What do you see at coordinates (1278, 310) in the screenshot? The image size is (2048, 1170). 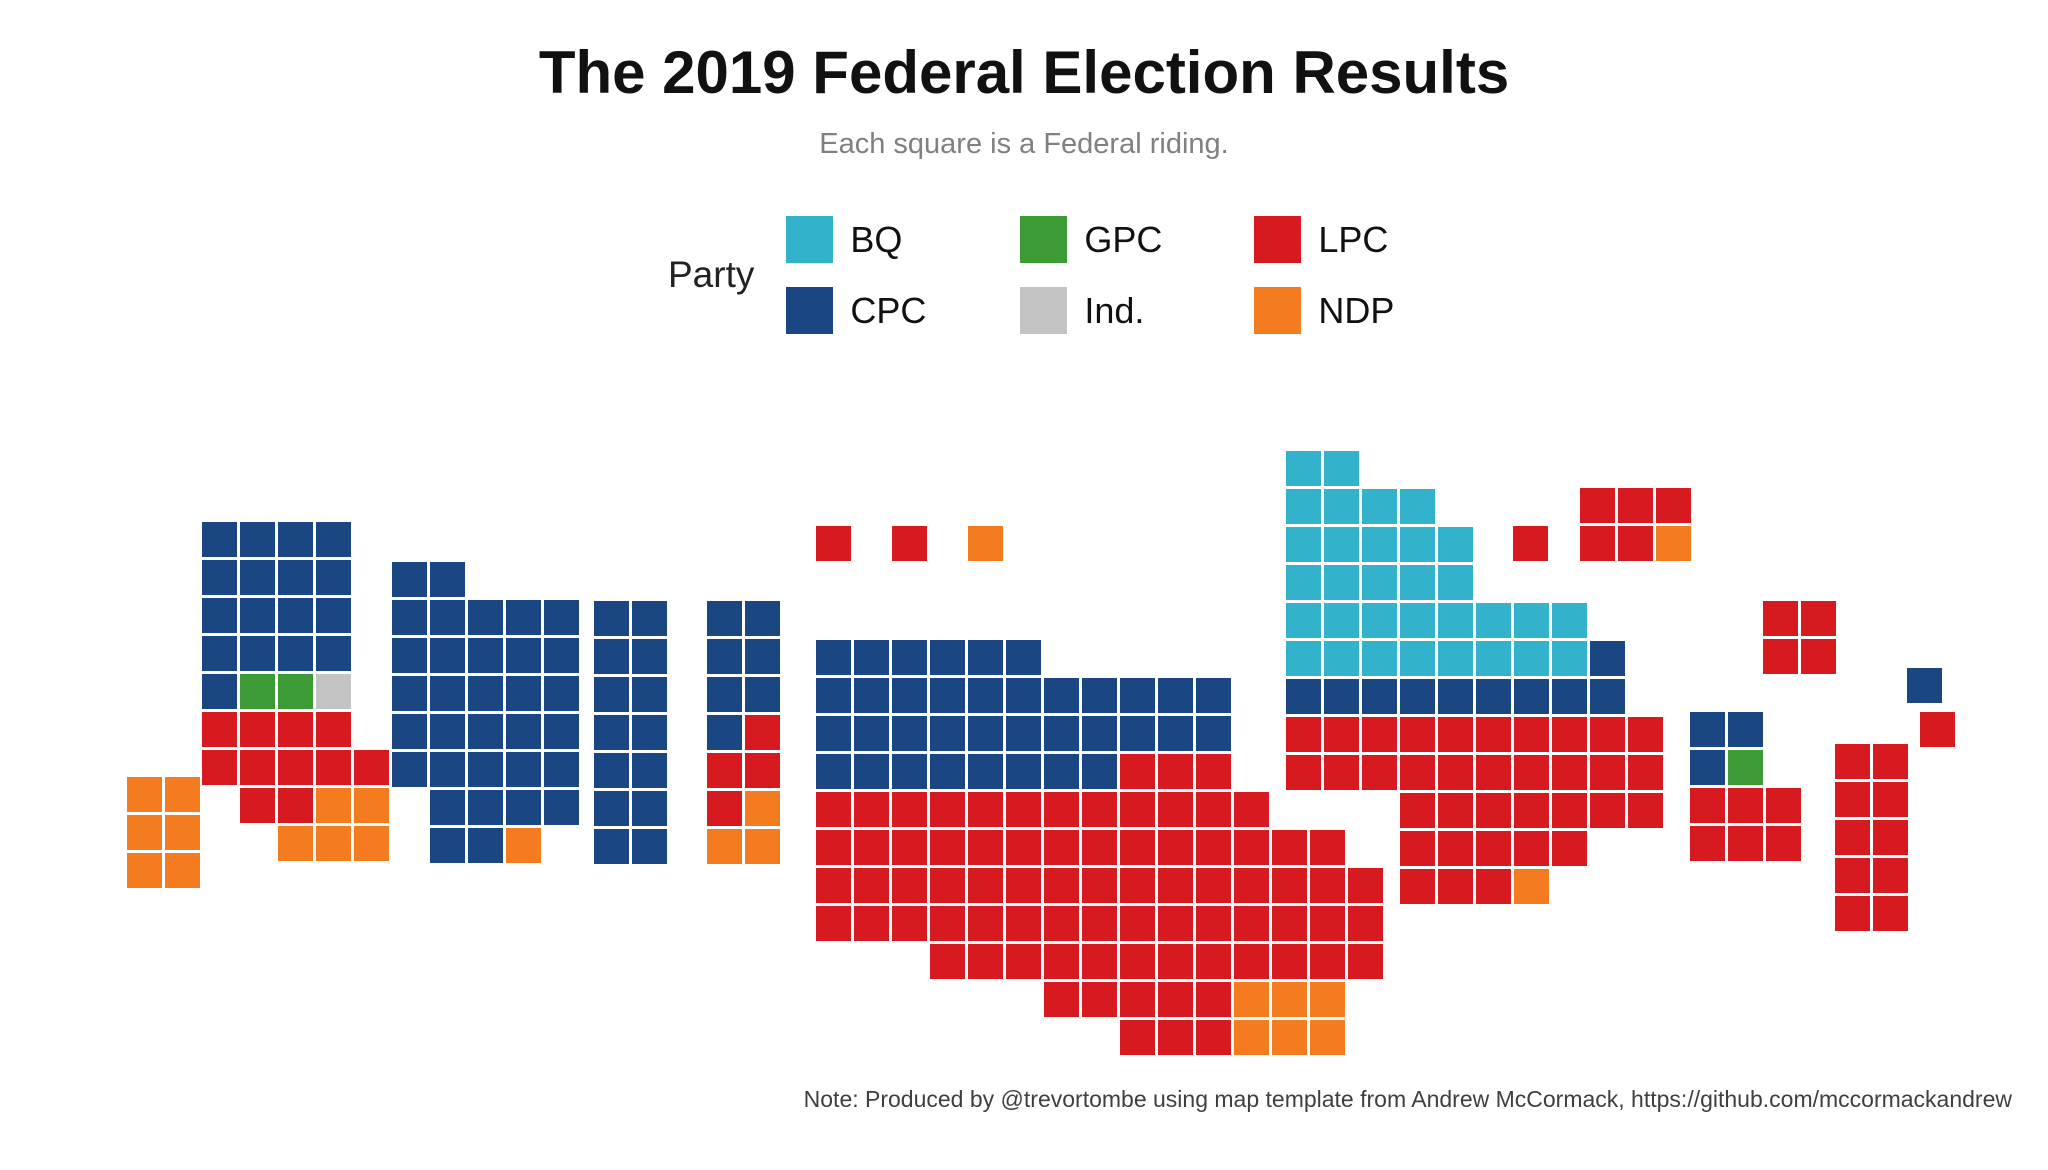 I see `legend-swatch-ndp` at bounding box center [1278, 310].